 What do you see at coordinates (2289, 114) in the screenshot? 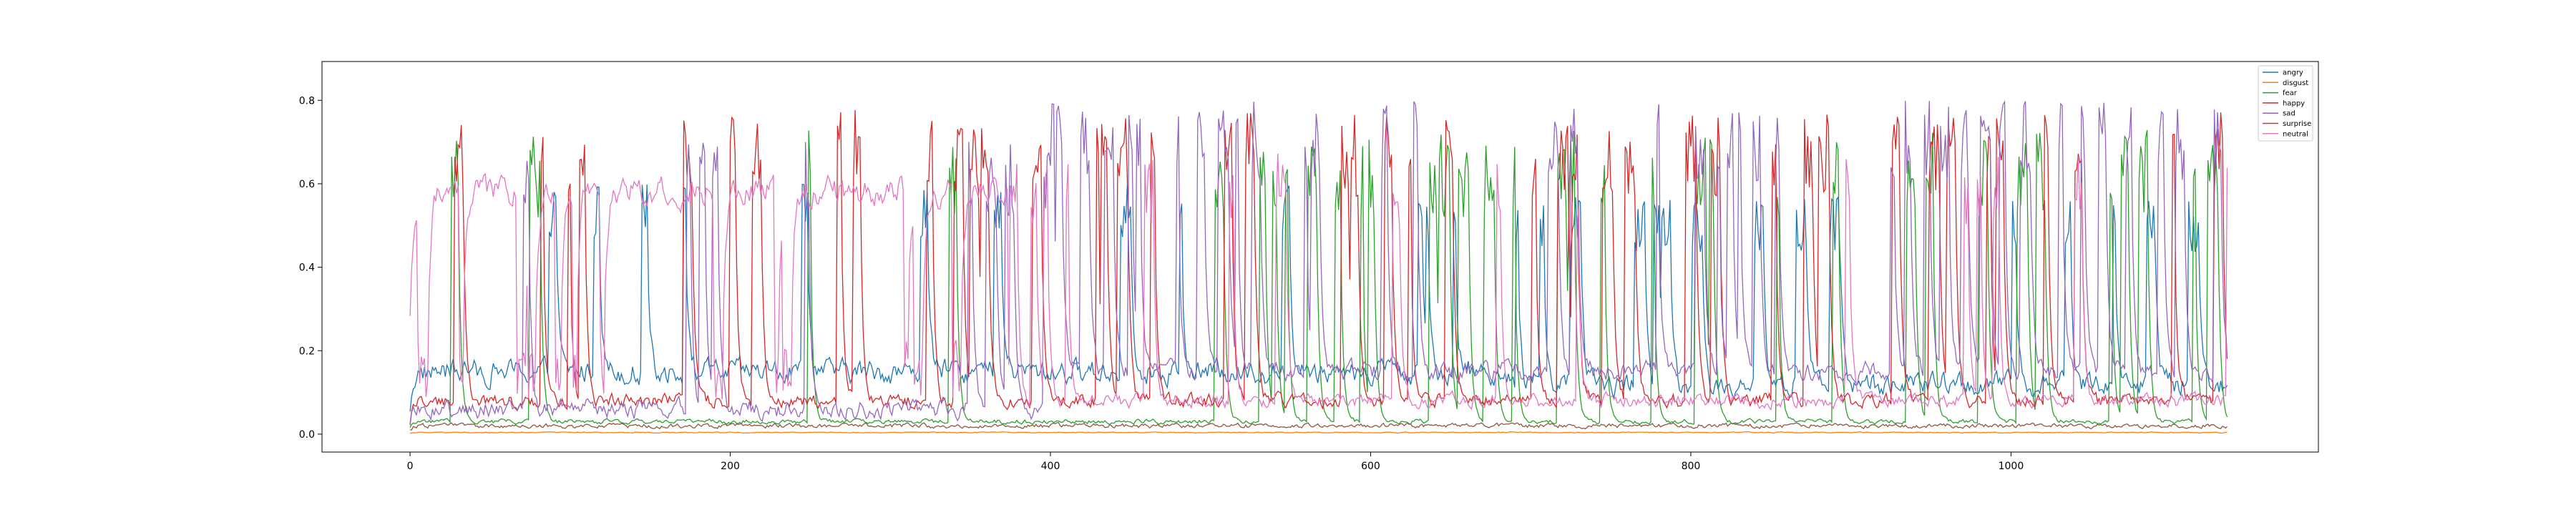
I see `legend-label-sad: sad` at bounding box center [2289, 114].